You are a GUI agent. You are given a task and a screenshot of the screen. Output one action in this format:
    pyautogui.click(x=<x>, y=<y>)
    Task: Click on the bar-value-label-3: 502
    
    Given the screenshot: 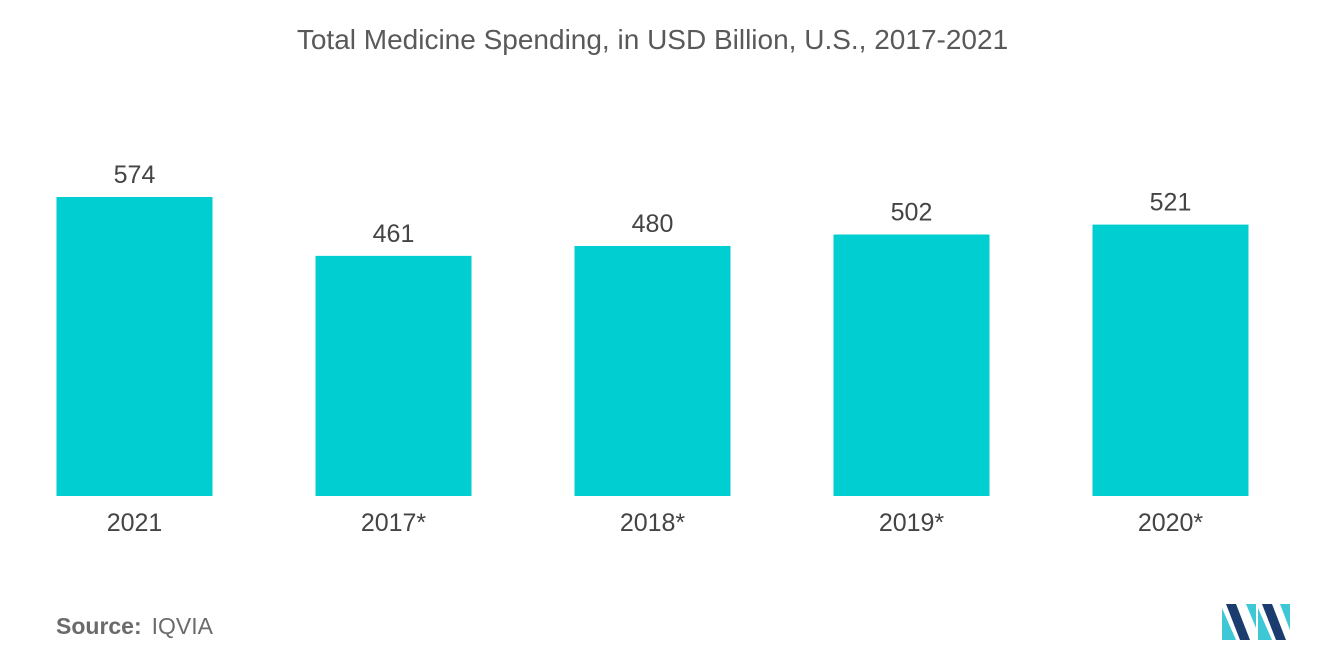 What is the action you would take?
    pyautogui.click(x=912, y=213)
    